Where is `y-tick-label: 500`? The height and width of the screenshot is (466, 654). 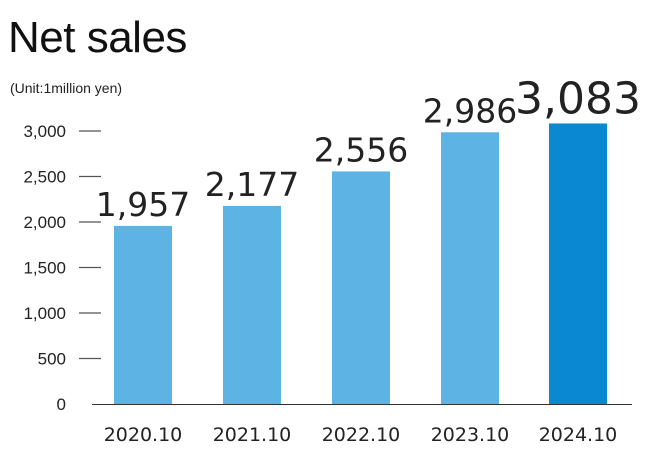 y-tick-label: 500 is located at coordinates (52, 359).